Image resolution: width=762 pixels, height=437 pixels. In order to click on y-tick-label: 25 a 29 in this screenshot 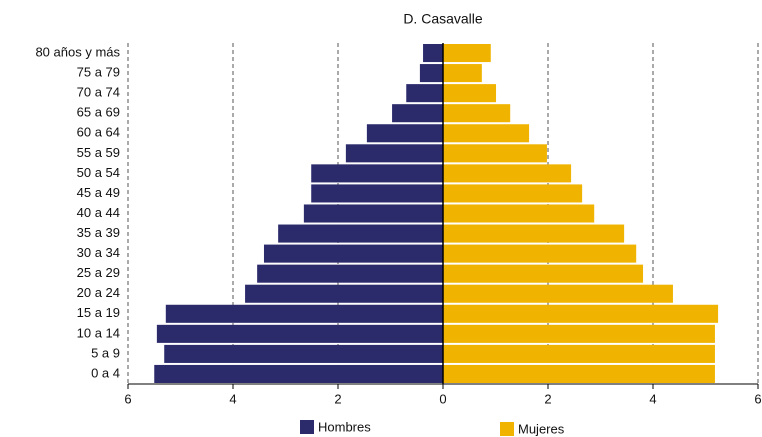, I will do `click(98, 272)`.